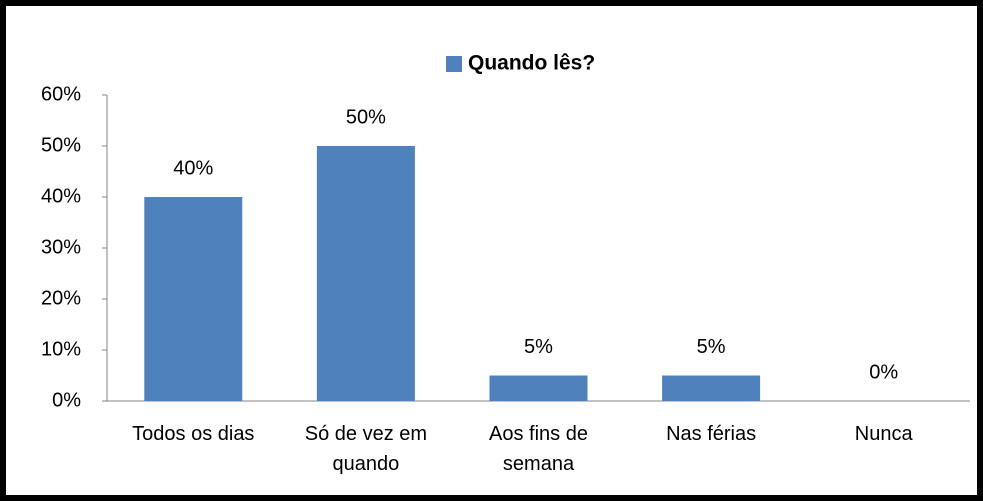  I want to click on x-tick-label: Aos fins de semana, so click(538, 449).